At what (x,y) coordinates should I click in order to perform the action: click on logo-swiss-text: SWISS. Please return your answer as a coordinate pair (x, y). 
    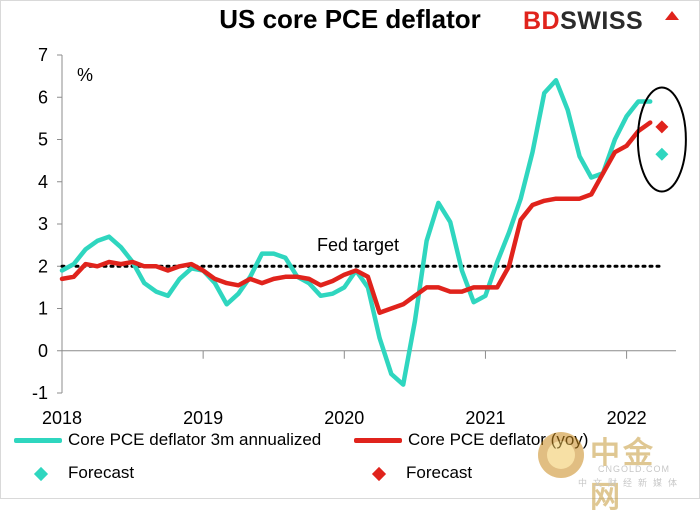
    Looking at the image, I should click on (602, 21).